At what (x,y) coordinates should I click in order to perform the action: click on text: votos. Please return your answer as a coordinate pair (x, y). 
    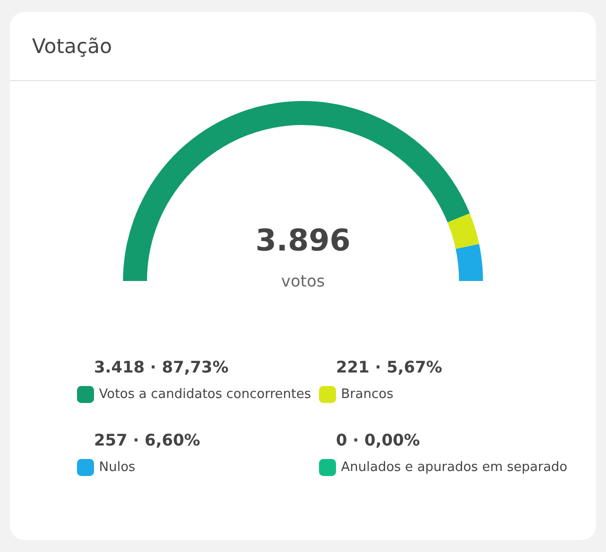
    Looking at the image, I should click on (303, 281).